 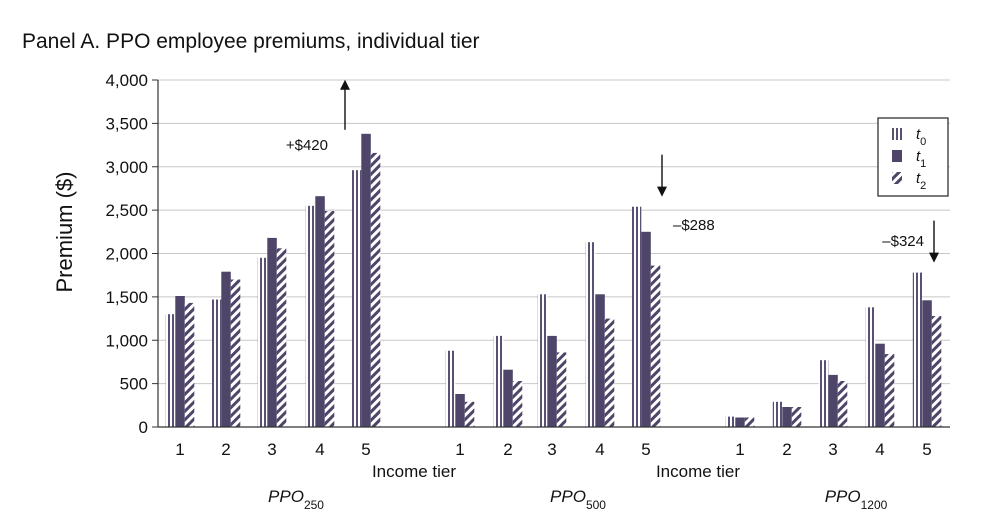 I want to click on y-tick-label: 4,000, so click(x=126, y=80).